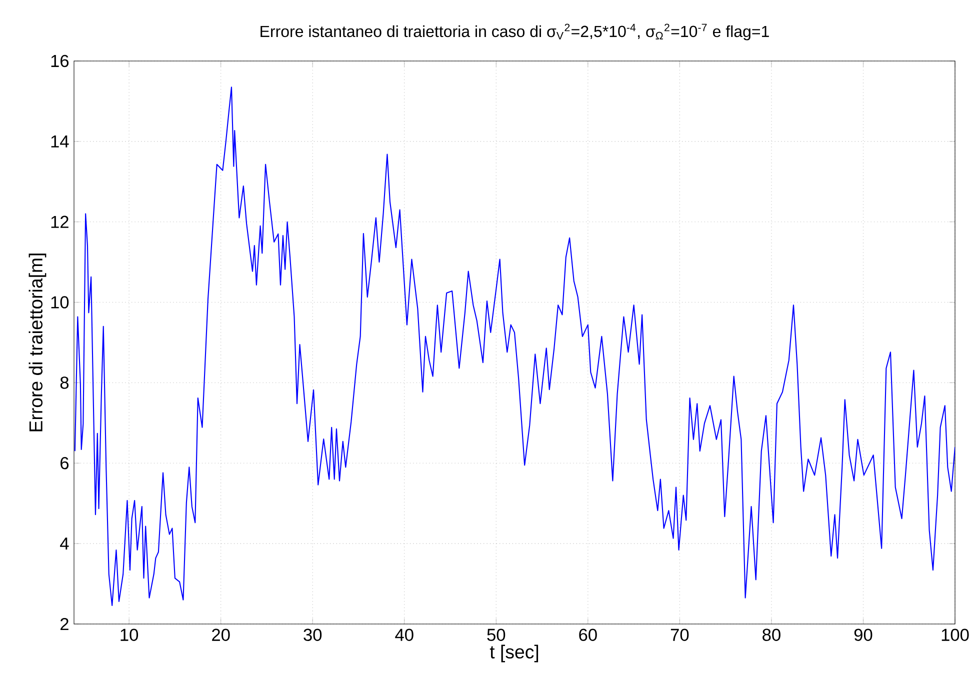 The width and height of the screenshot is (977, 686). I want to click on y-tick-label: 14, so click(60, 141).